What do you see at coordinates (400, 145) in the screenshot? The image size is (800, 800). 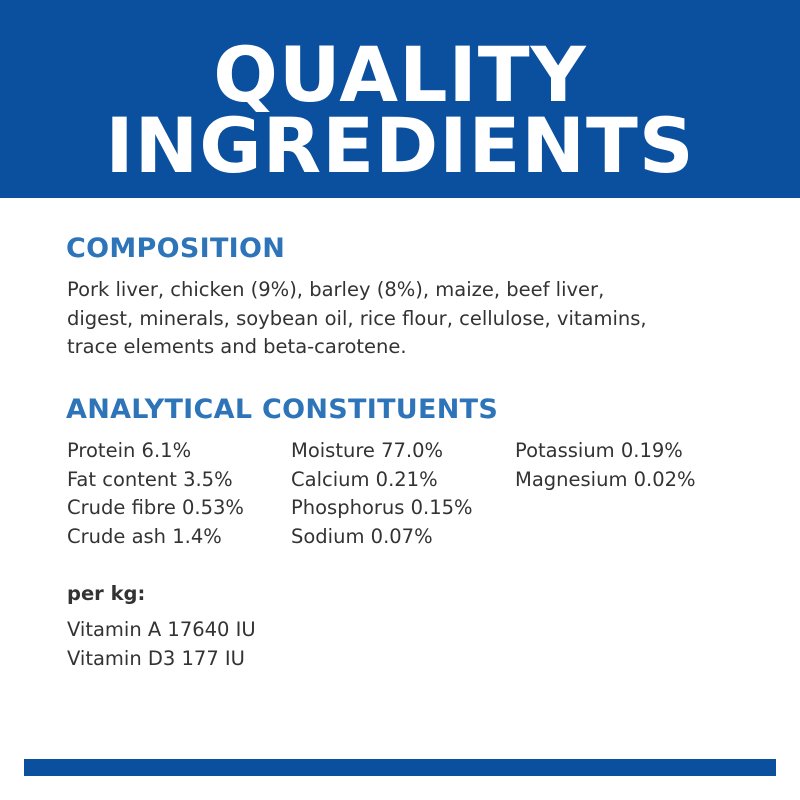 I see `title-line-2: INGREDIENTS` at bounding box center [400, 145].